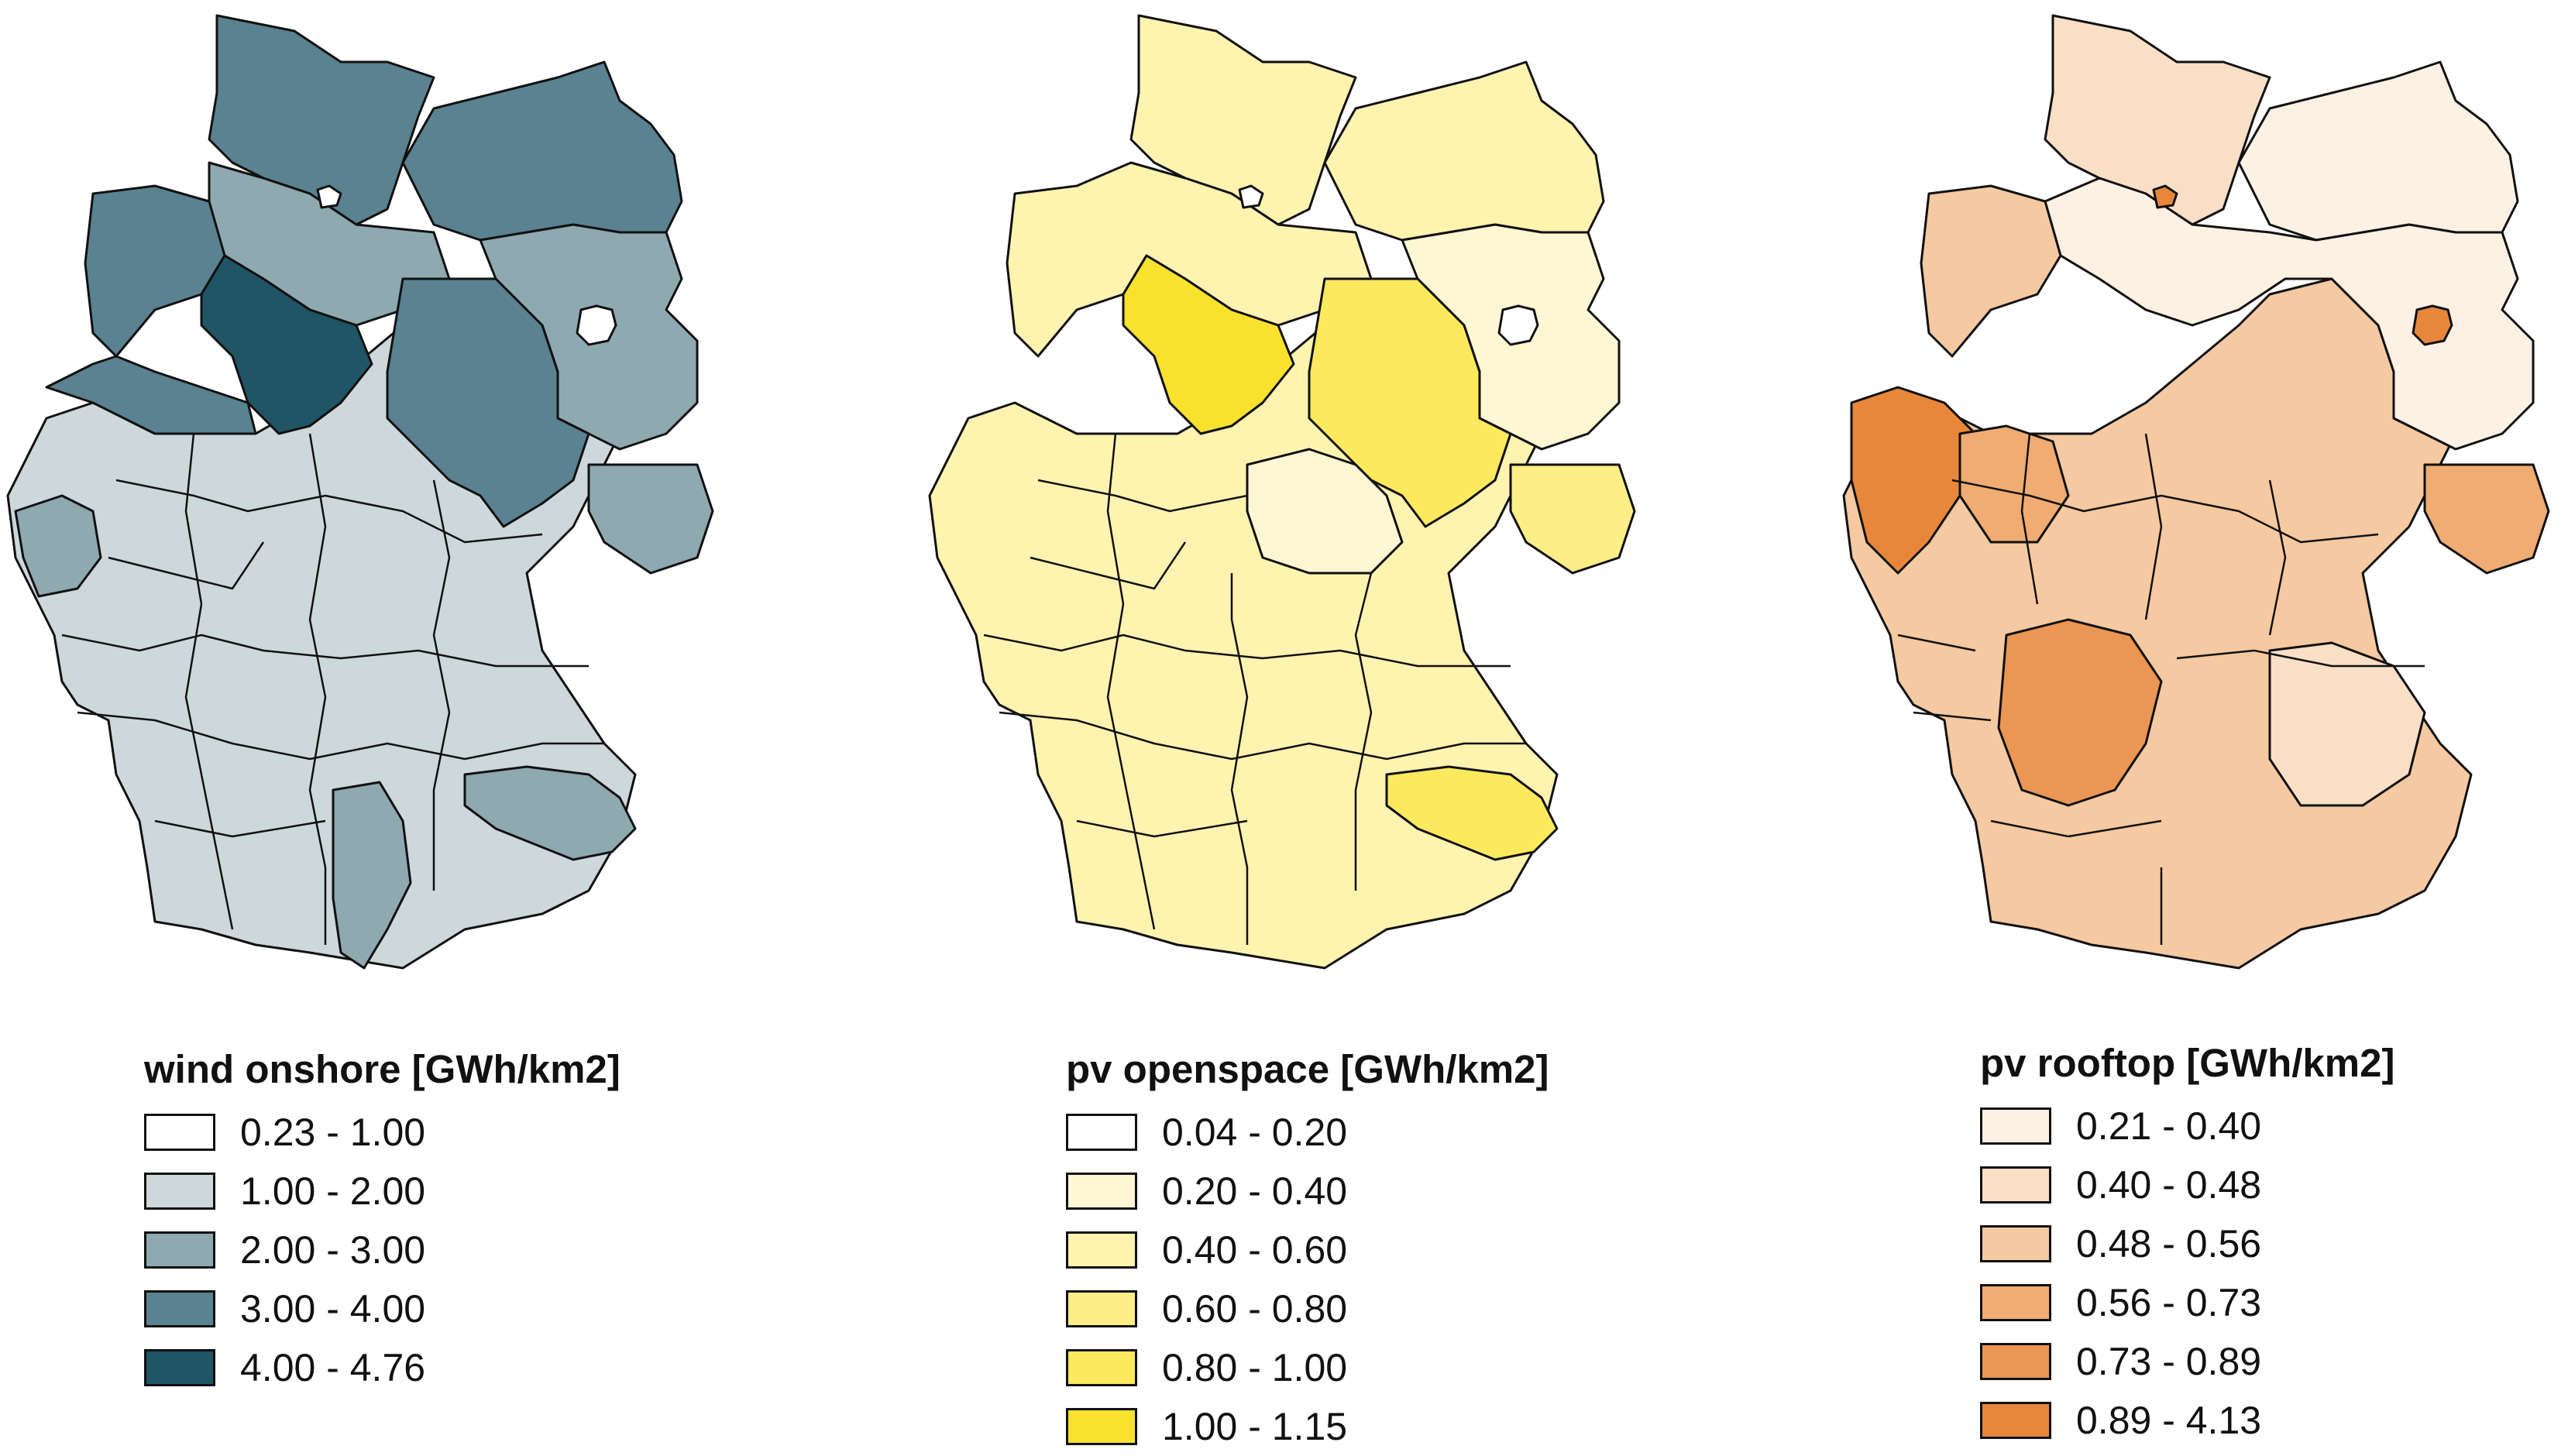 Image resolution: width=2568 pixels, height=1456 pixels. Describe the element at coordinates (2169, 1126) in the screenshot. I see `legend-label: 0.21 - 0.40` at that location.